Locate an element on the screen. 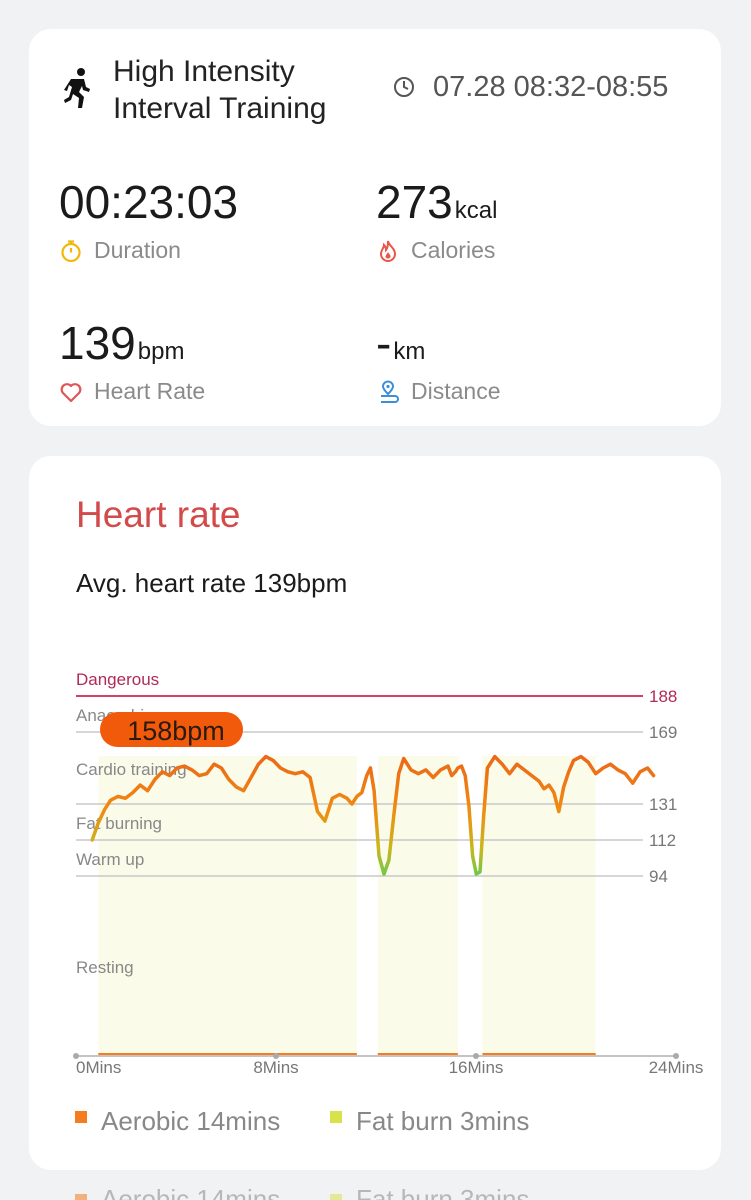  calories-metric: 273kcal Calories is located at coordinates (437, 219).